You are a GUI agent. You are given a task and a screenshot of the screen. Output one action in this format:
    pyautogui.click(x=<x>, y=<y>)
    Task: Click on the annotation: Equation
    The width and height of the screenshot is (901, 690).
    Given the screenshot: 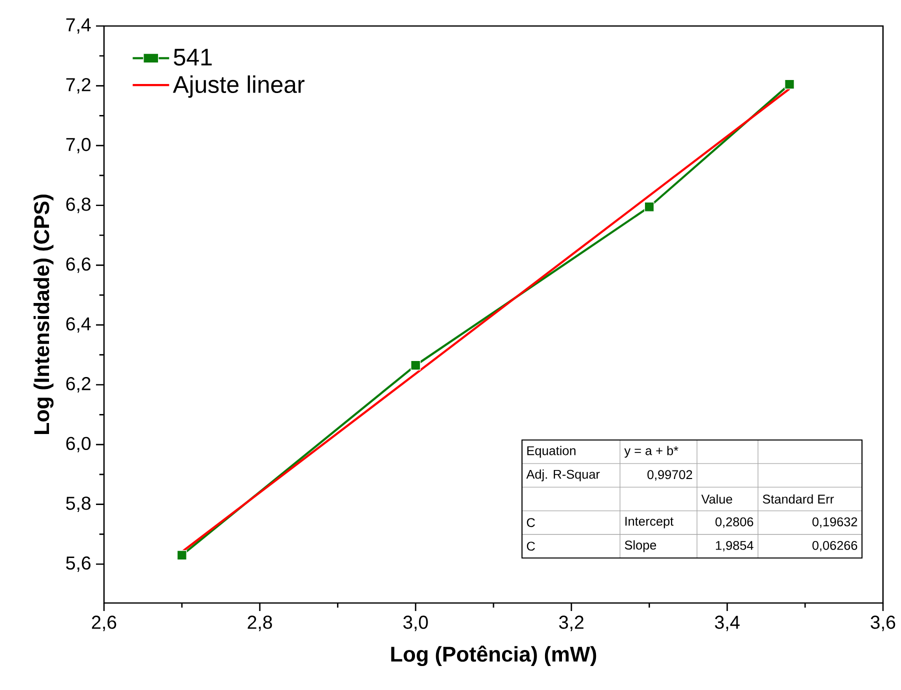 What is the action you would take?
    pyautogui.click(x=551, y=452)
    